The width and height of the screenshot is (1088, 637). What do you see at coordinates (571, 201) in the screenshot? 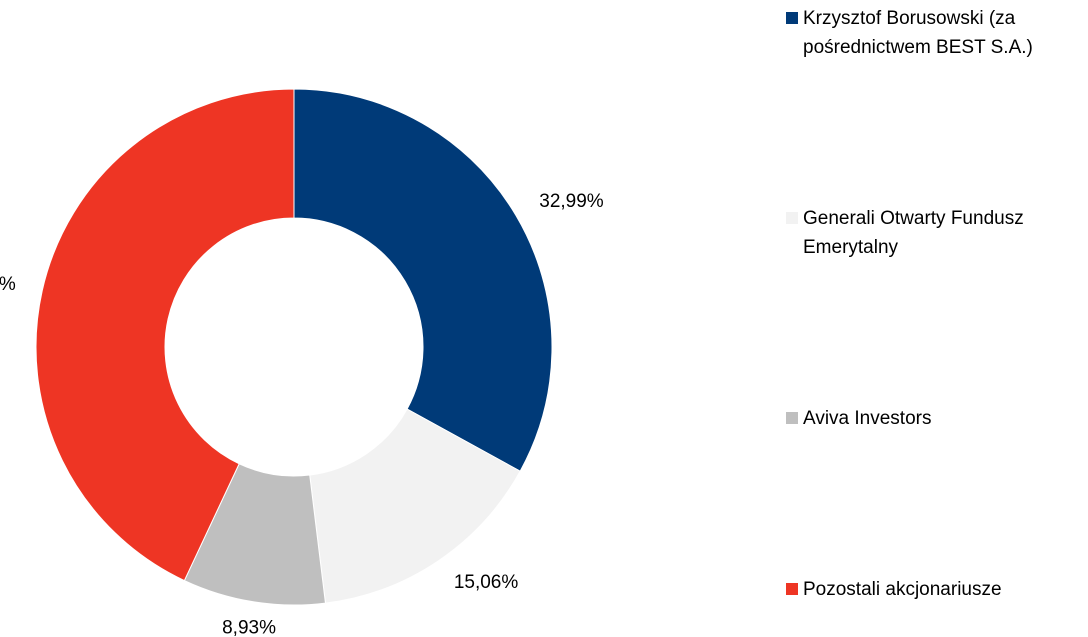
I see `data-label: 32,99%` at bounding box center [571, 201].